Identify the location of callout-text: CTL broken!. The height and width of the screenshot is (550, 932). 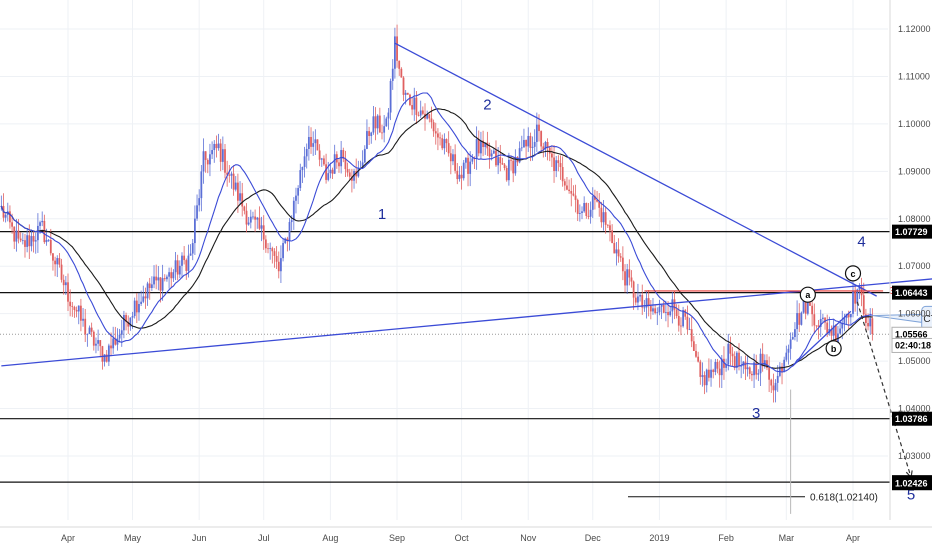
(927, 319).